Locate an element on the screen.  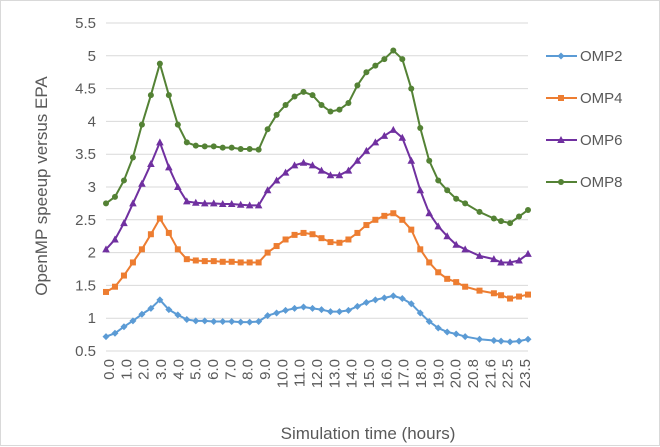
x-tick-label: 21.6 is located at coordinates (490, 373).